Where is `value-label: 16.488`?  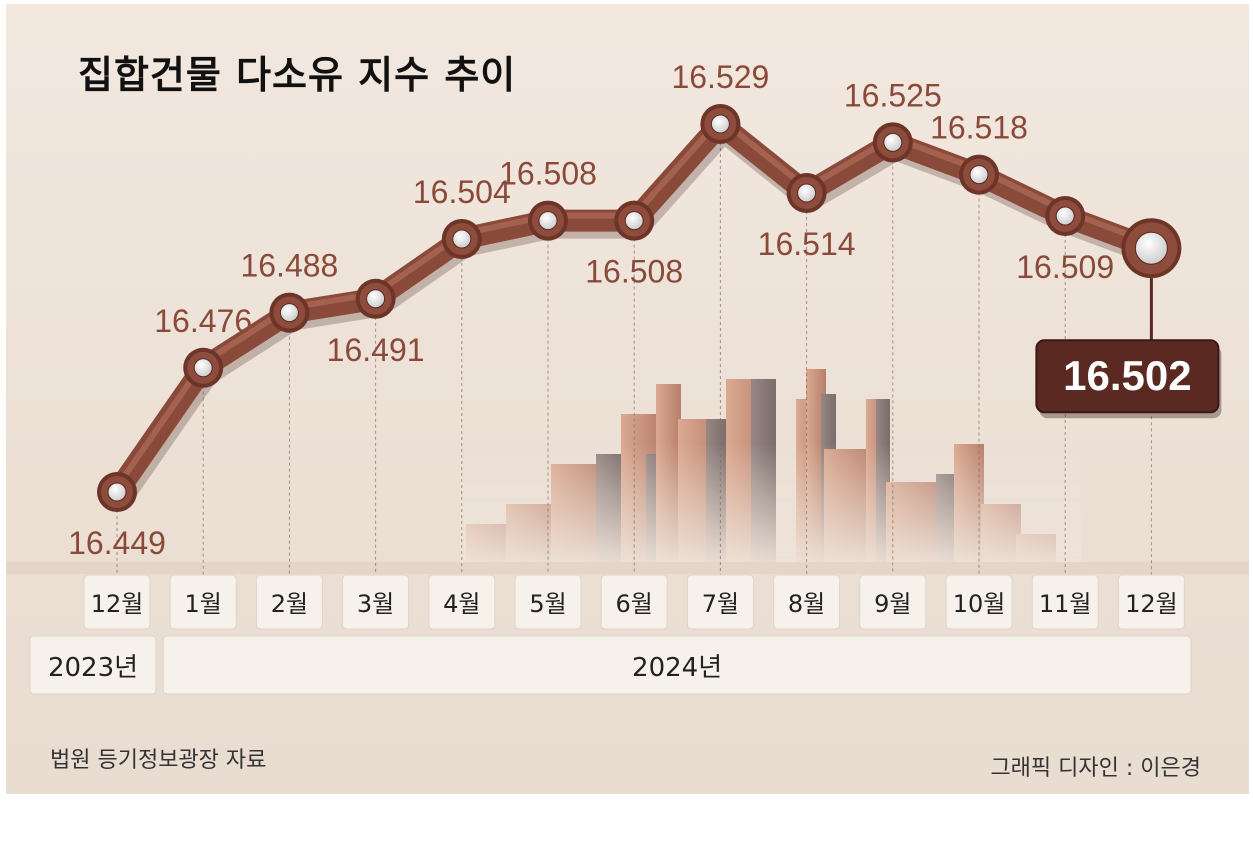
value-label: 16.488 is located at coordinates (289, 266).